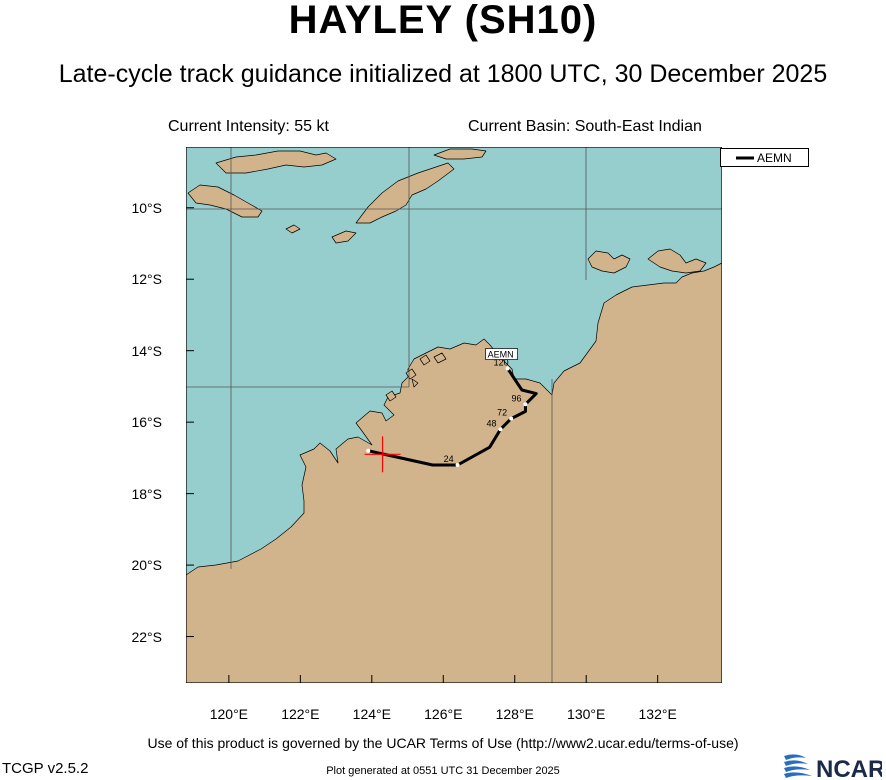  Describe the element at coordinates (146, 350) in the screenshot. I see `lat-tick-label: 14°S` at that location.